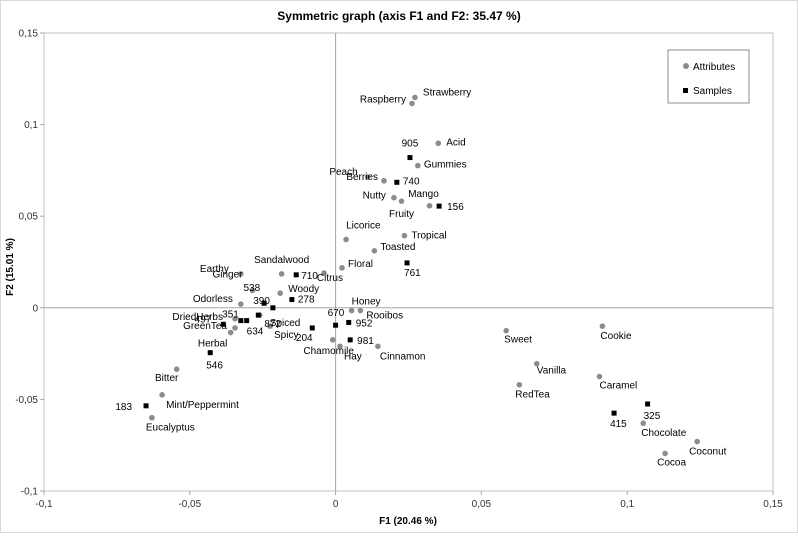 The width and height of the screenshot is (798, 537). What do you see at coordinates (35, 308) in the screenshot?
I see `y-tick-label: 0` at bounding box center [35, 308].